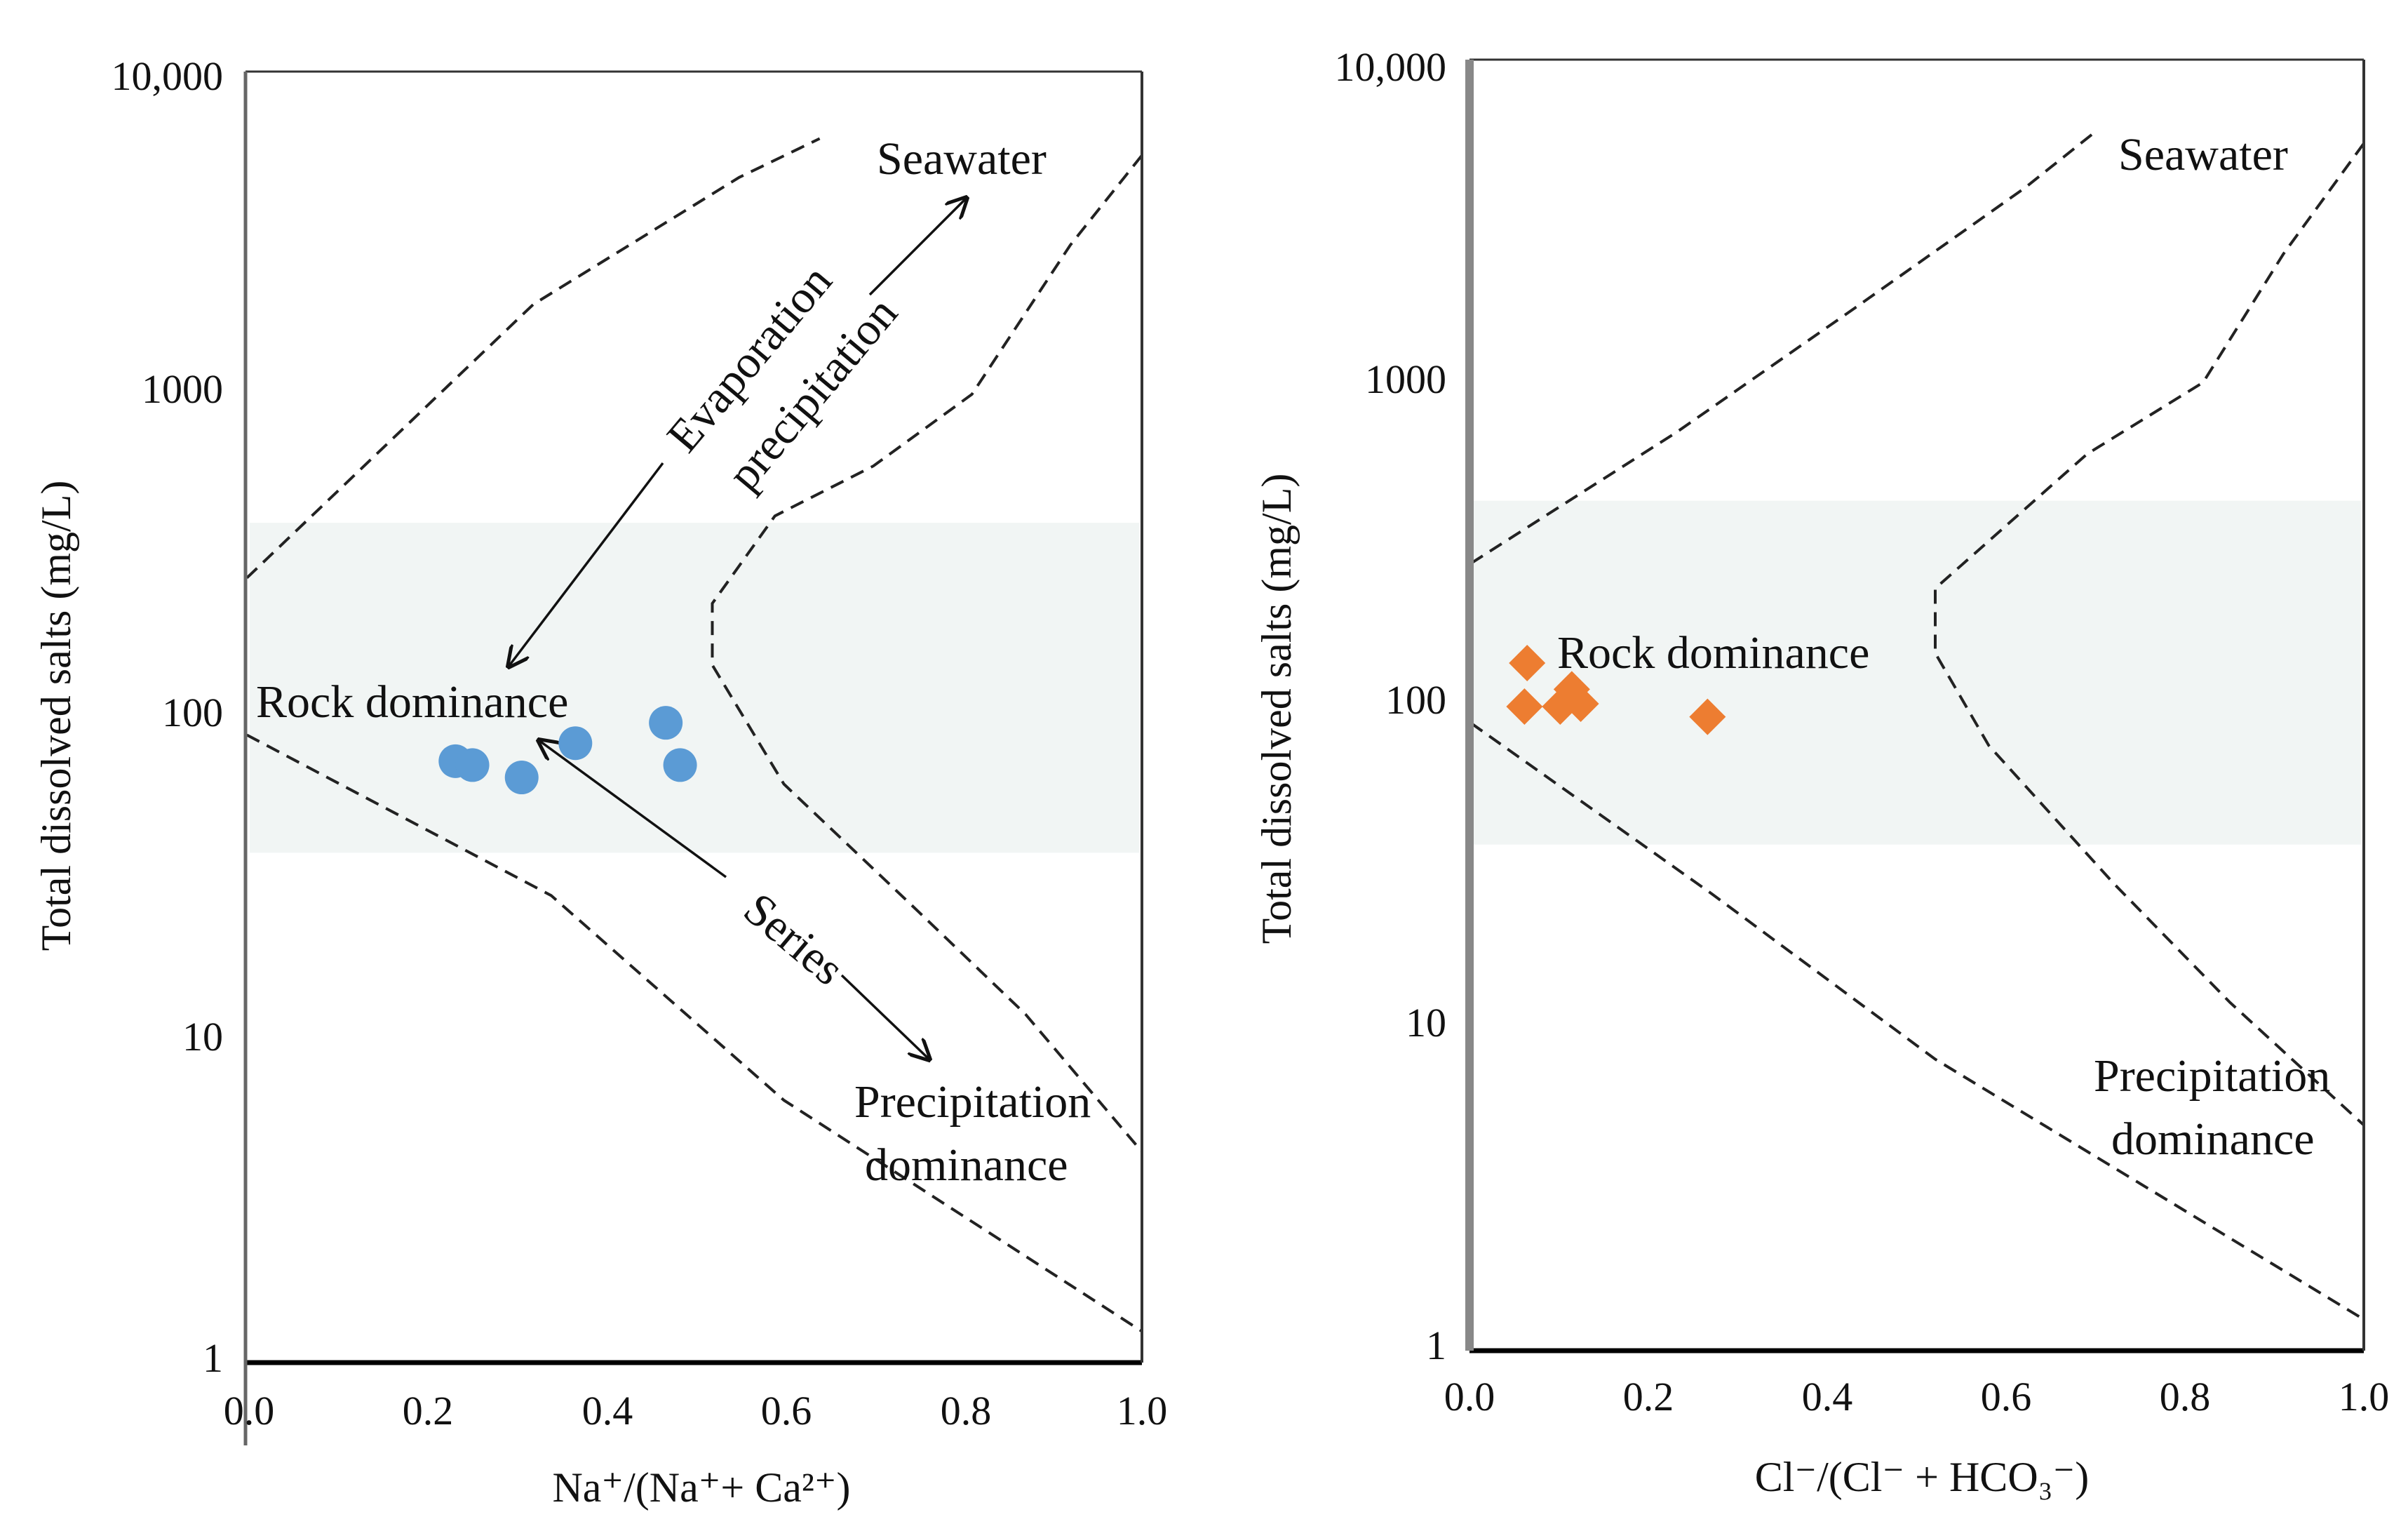 This screenshot has width=2408, height=1531. What do you see at coordinates (249, 1410) in the screenshot?
I see `left-x-tick-label: 0.0` at bounding box center [249, 1410].